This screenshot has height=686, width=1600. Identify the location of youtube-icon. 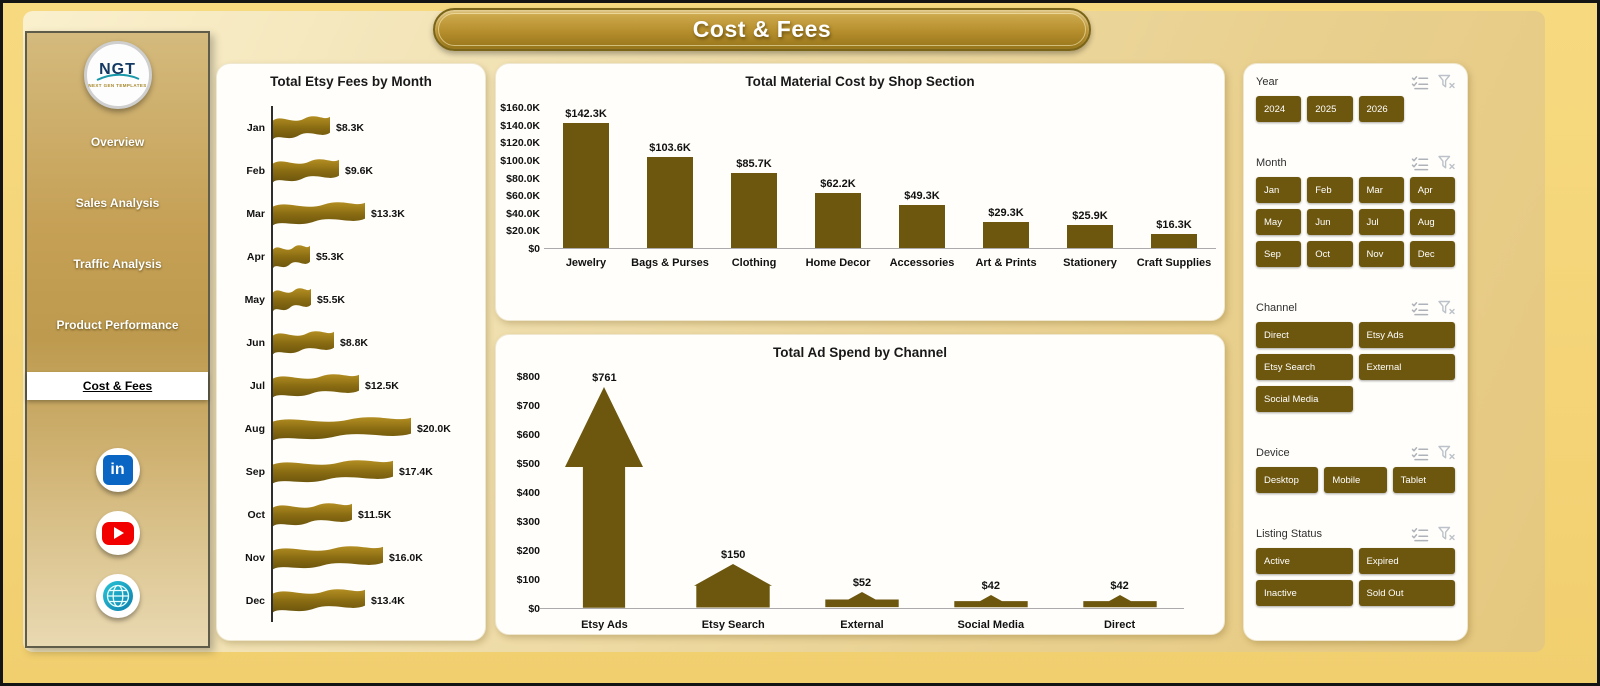
(117, 533).